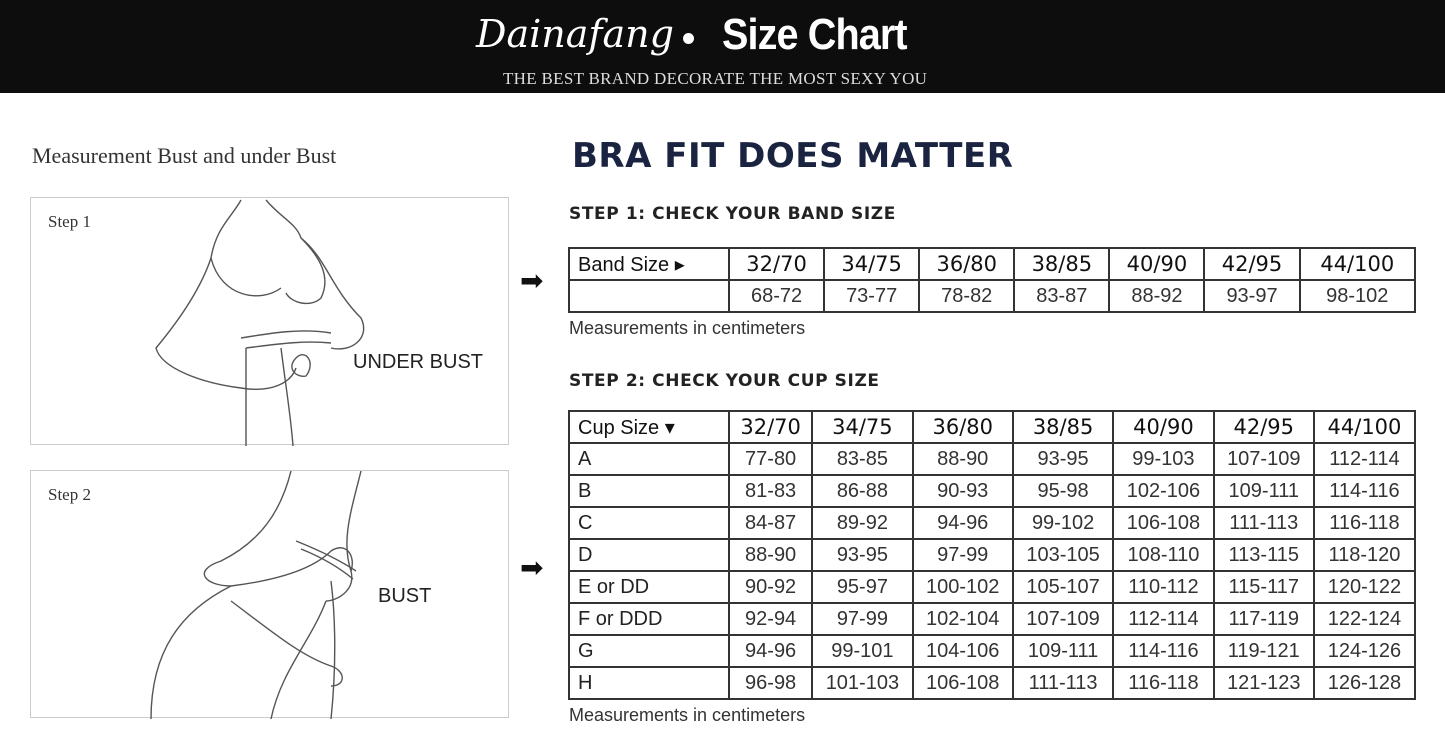 Image resolution: width=1445 pixels, height=733 pixels. I want to click on table-cell: 96-98, so click(770, 683).